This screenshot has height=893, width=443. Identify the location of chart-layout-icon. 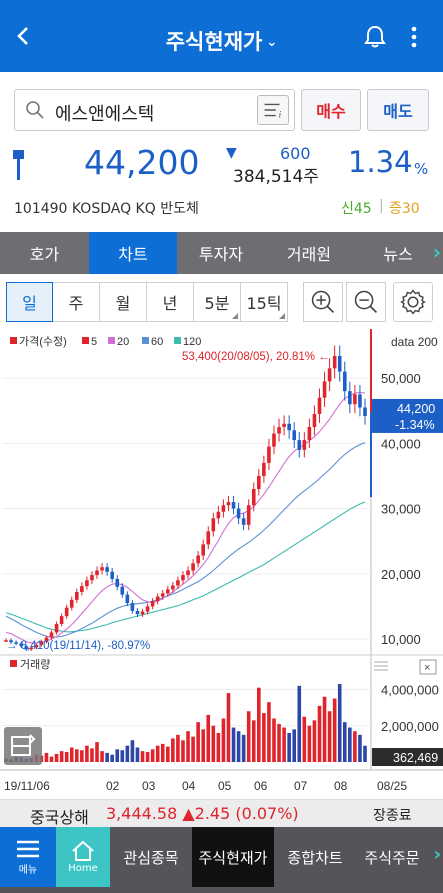
(23, 746).